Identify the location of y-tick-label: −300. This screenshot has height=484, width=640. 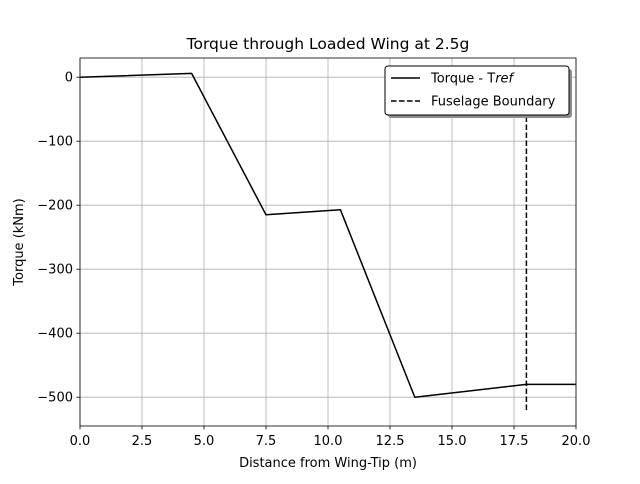
(55, 270).